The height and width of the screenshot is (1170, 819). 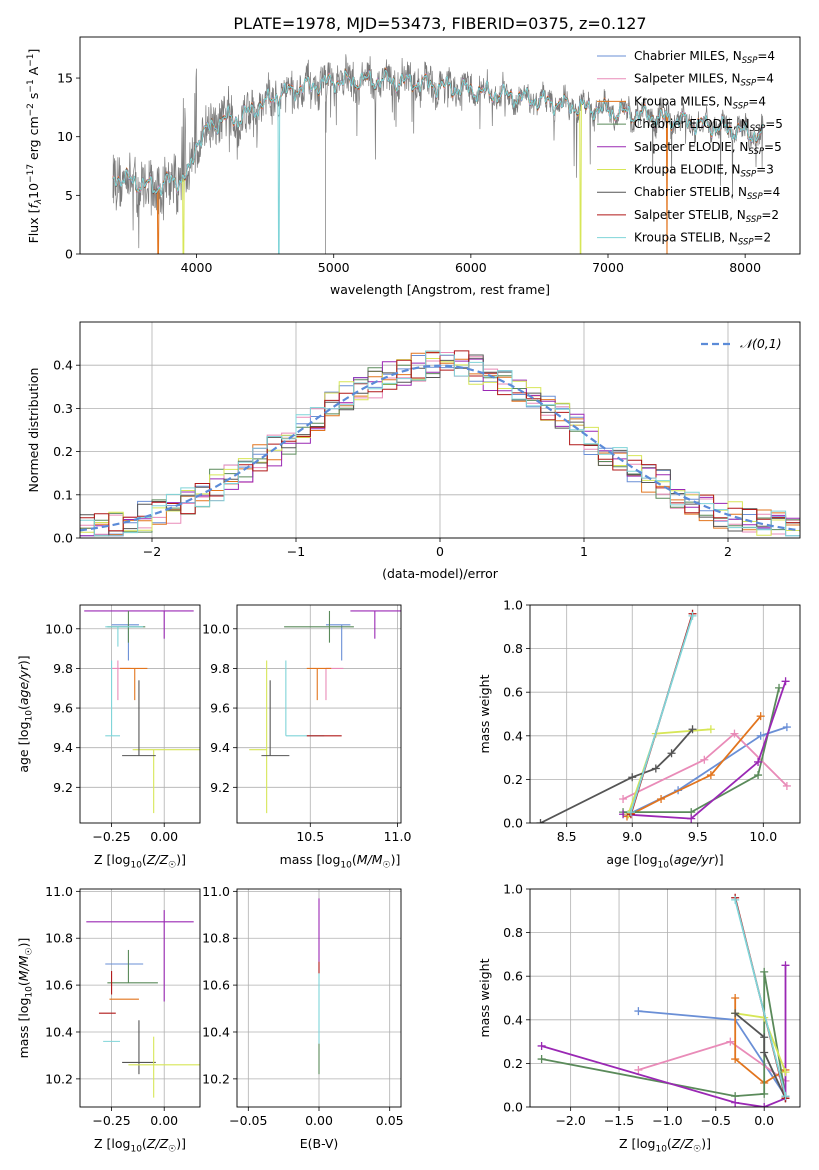 What do you see at coordinates (570, 1120) in the screenshot?
I see `x-tick-label: −2.0` at bounding box center [570, 1120].